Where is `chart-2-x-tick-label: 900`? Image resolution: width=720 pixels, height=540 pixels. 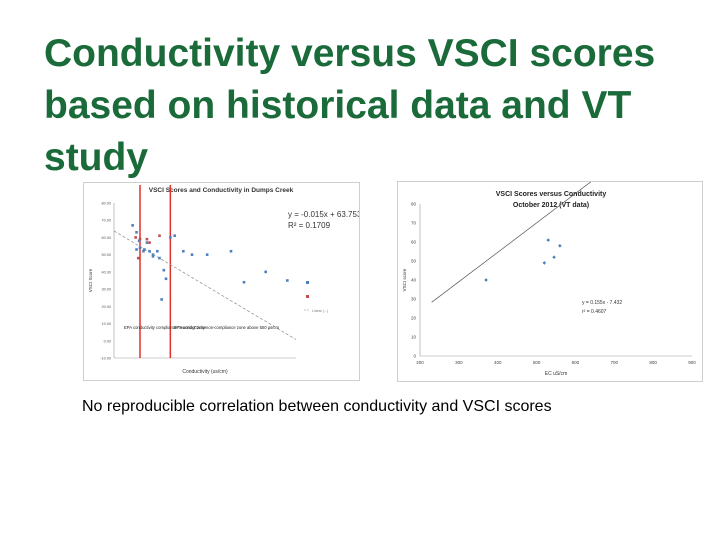 chart-2-x-tick-label: 900 is located at coordinates (692, 362).